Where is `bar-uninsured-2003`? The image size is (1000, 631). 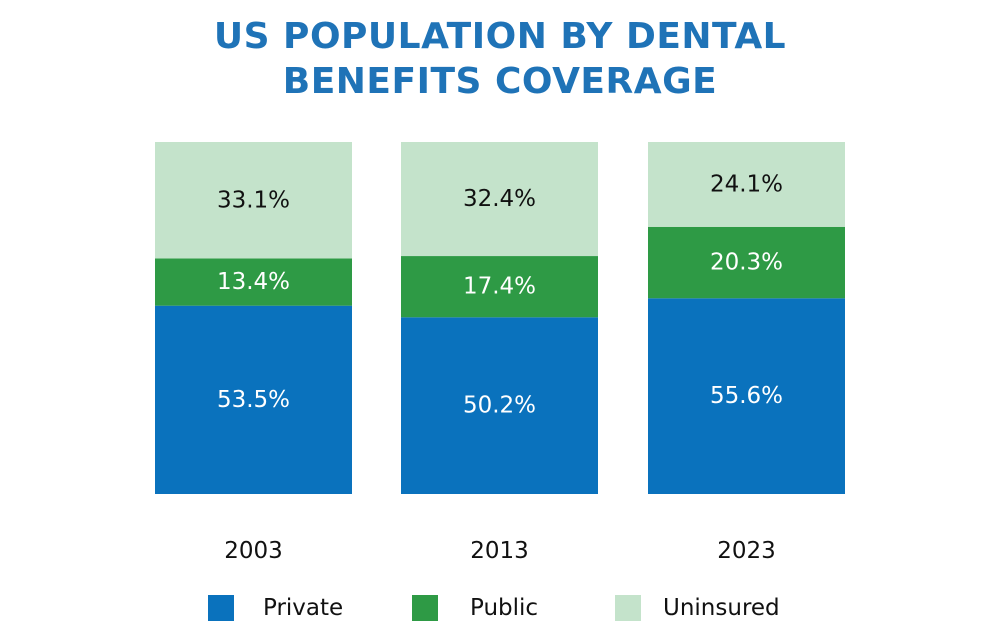
bar-uninsured-2003 is located at coordinates (253, 200).